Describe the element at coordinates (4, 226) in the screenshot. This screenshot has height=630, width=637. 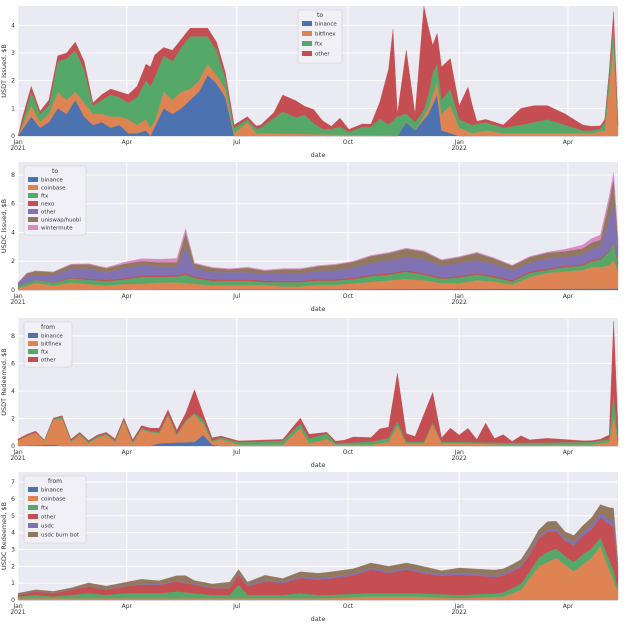
I see `y-axis-label: USDC Issued, $B` at that location.